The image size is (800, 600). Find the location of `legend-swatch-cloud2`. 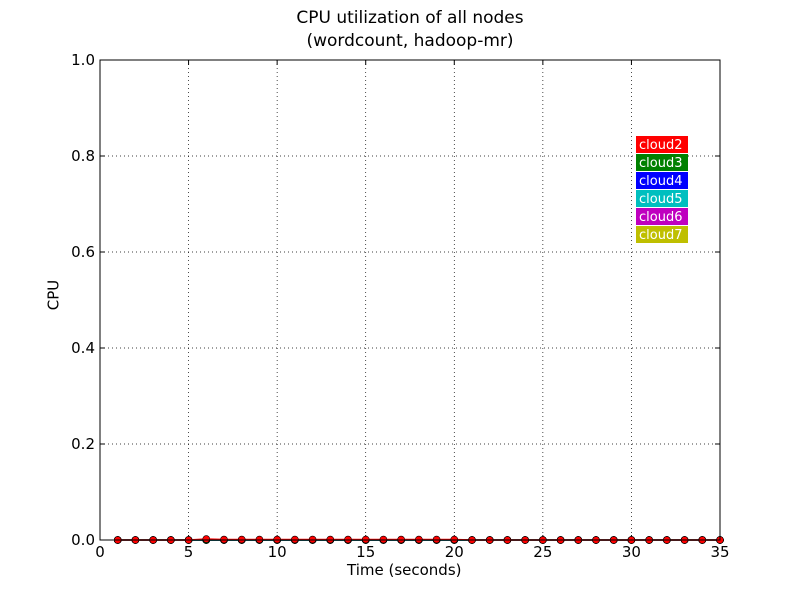

legend-swatch-cloud2 is located at coordinates (662, 144).